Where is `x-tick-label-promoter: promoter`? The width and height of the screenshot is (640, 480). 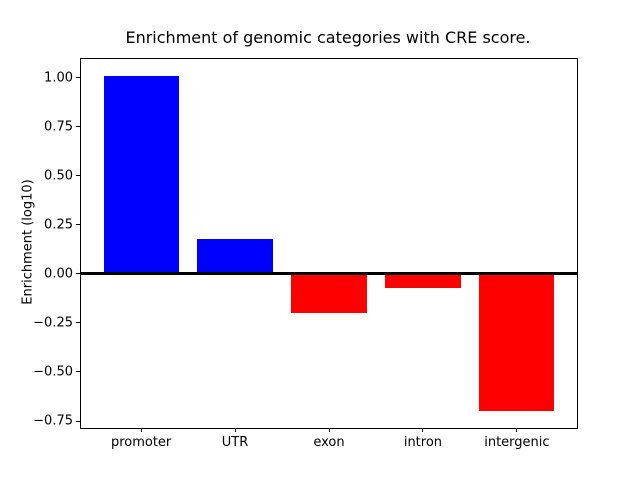 x-tick-label-promoter: promoter is located at coordinates (141, 442).